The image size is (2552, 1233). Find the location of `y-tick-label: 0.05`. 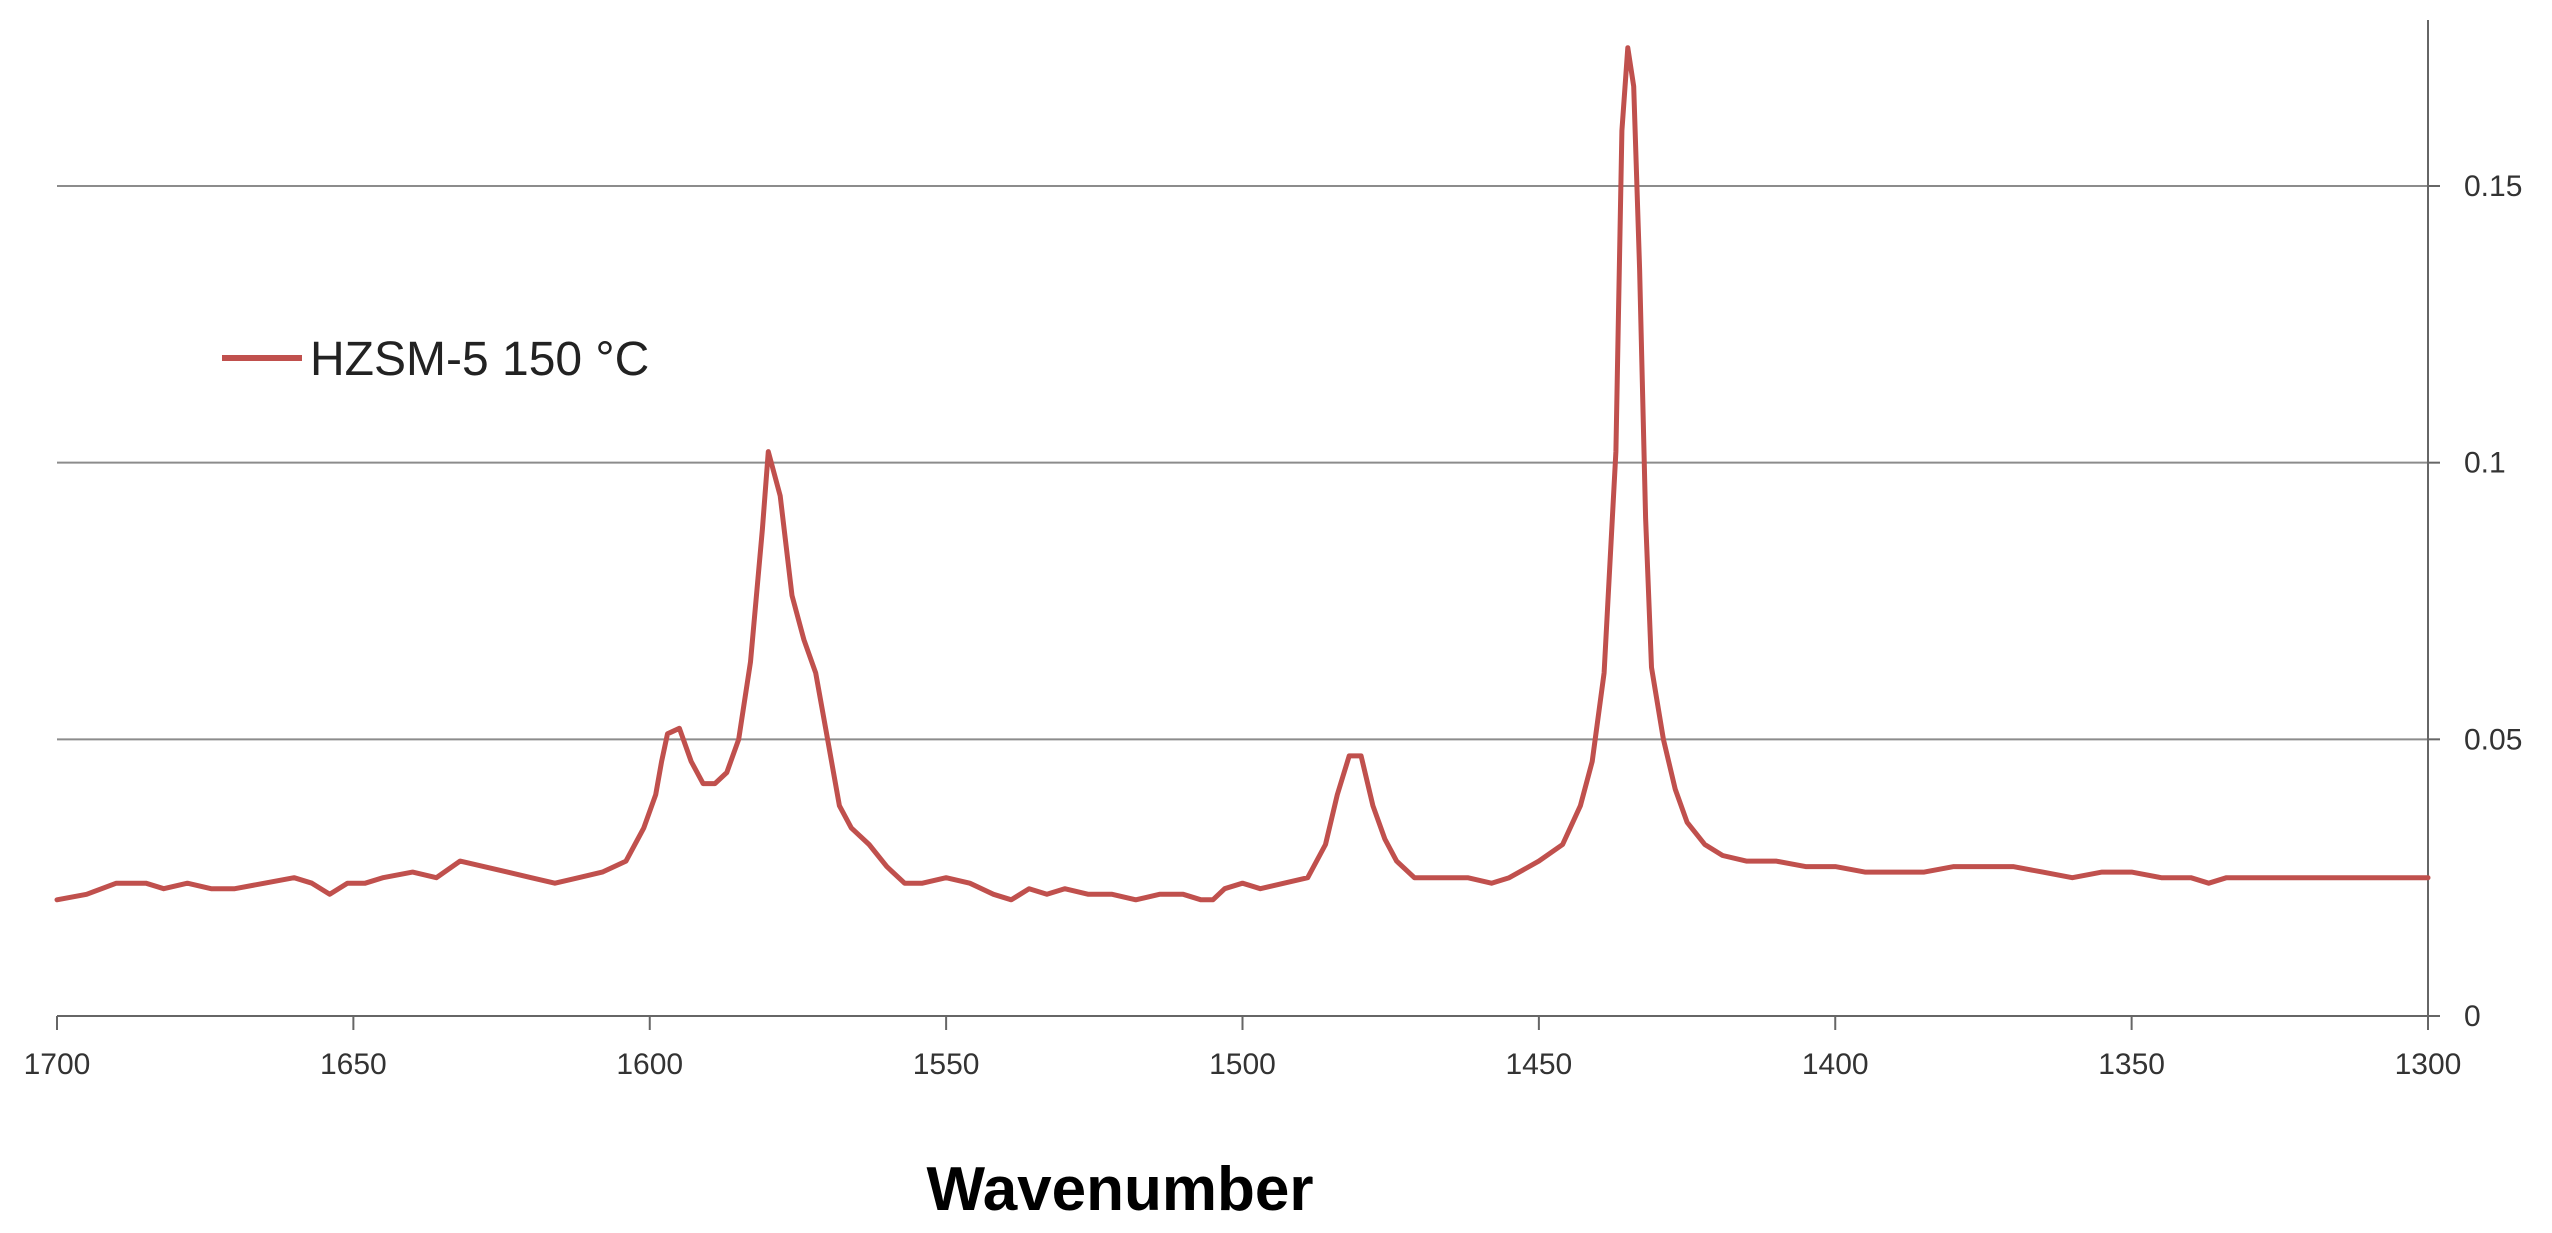

y-tick-label: 0.05 is located at coordinates (2493, 739).